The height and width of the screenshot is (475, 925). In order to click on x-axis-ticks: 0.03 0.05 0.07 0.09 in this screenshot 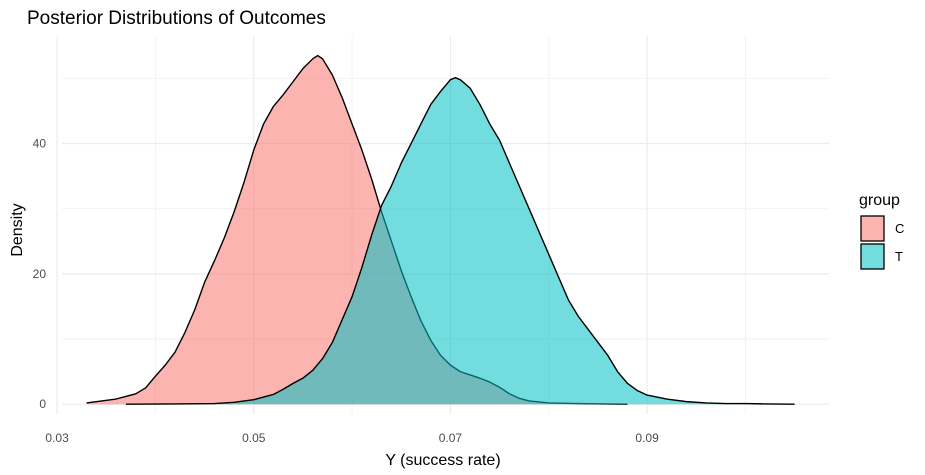, I will do `click(352, 438)`.